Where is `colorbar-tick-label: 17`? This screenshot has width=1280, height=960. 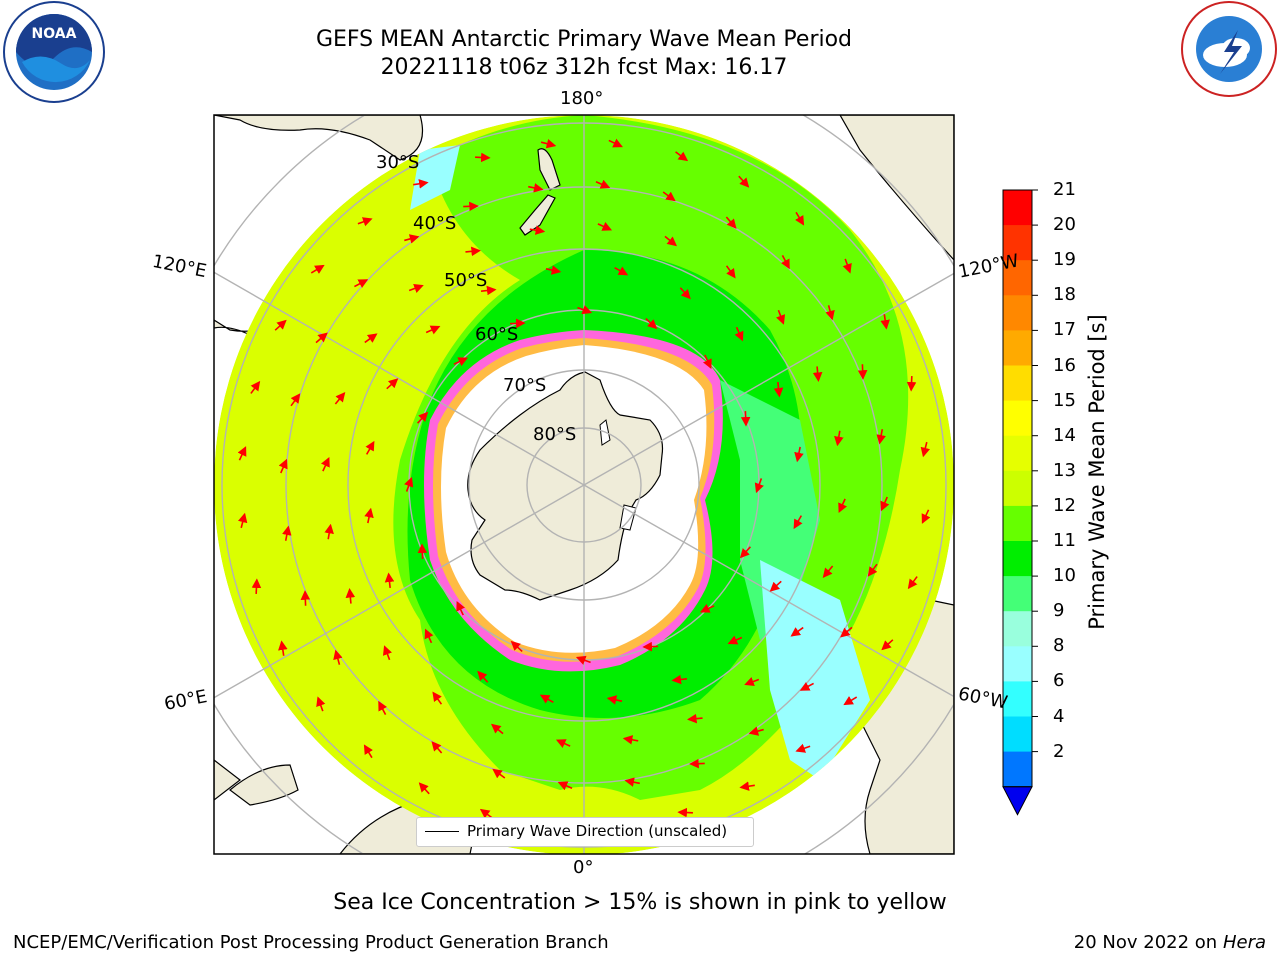 colorbar-tick-label: 17 is located at coordinates (1064, 330).